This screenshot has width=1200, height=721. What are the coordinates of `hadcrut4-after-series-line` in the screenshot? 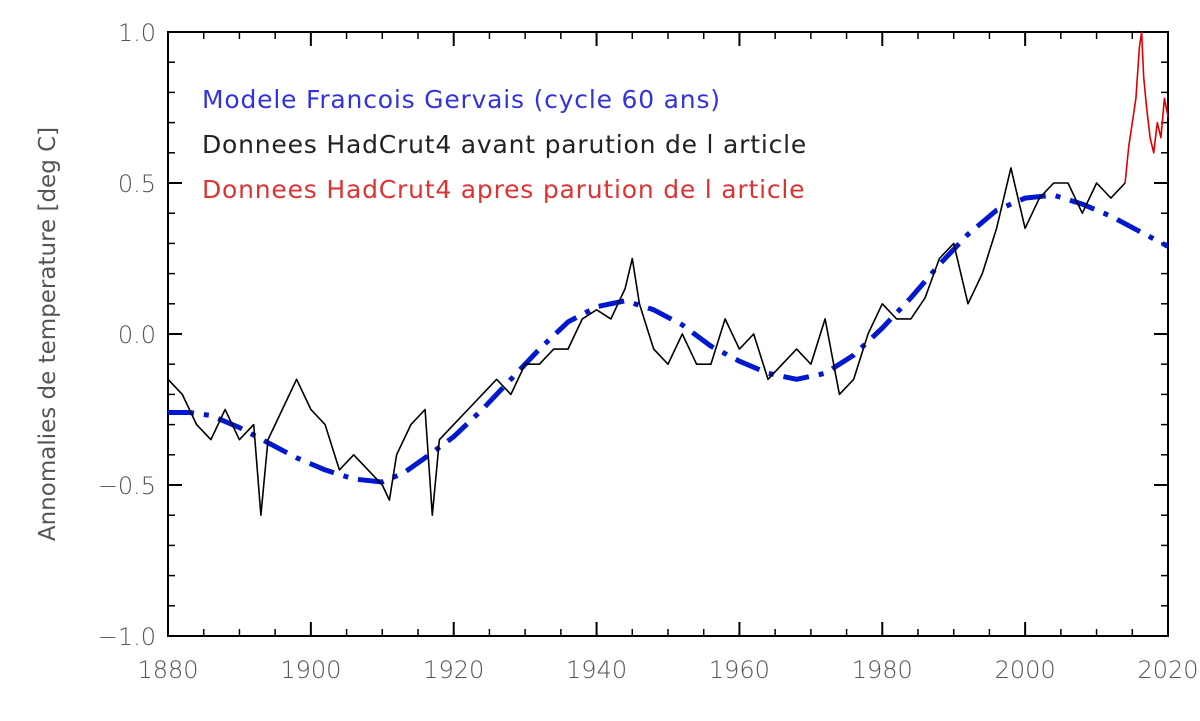 It's located at (1146, 107).